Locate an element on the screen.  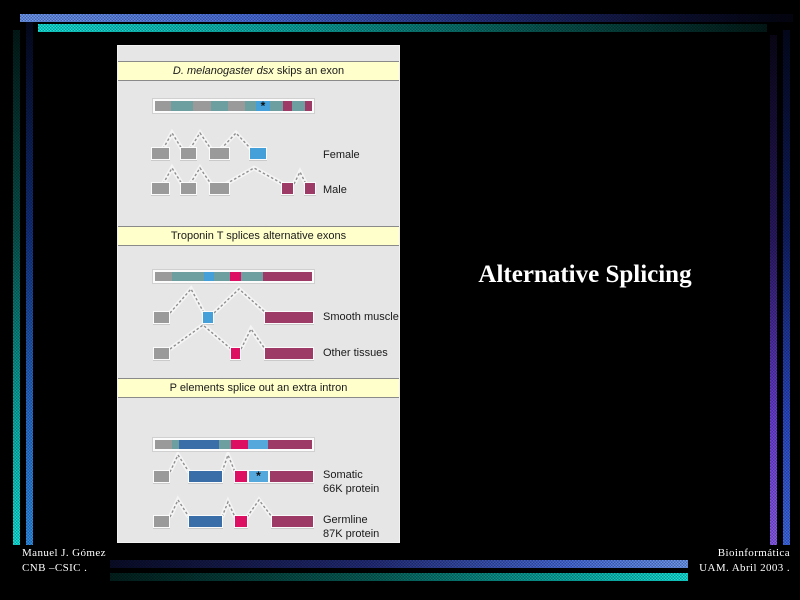
top-blue-gradient-bar is located at coordinates (406, 18).